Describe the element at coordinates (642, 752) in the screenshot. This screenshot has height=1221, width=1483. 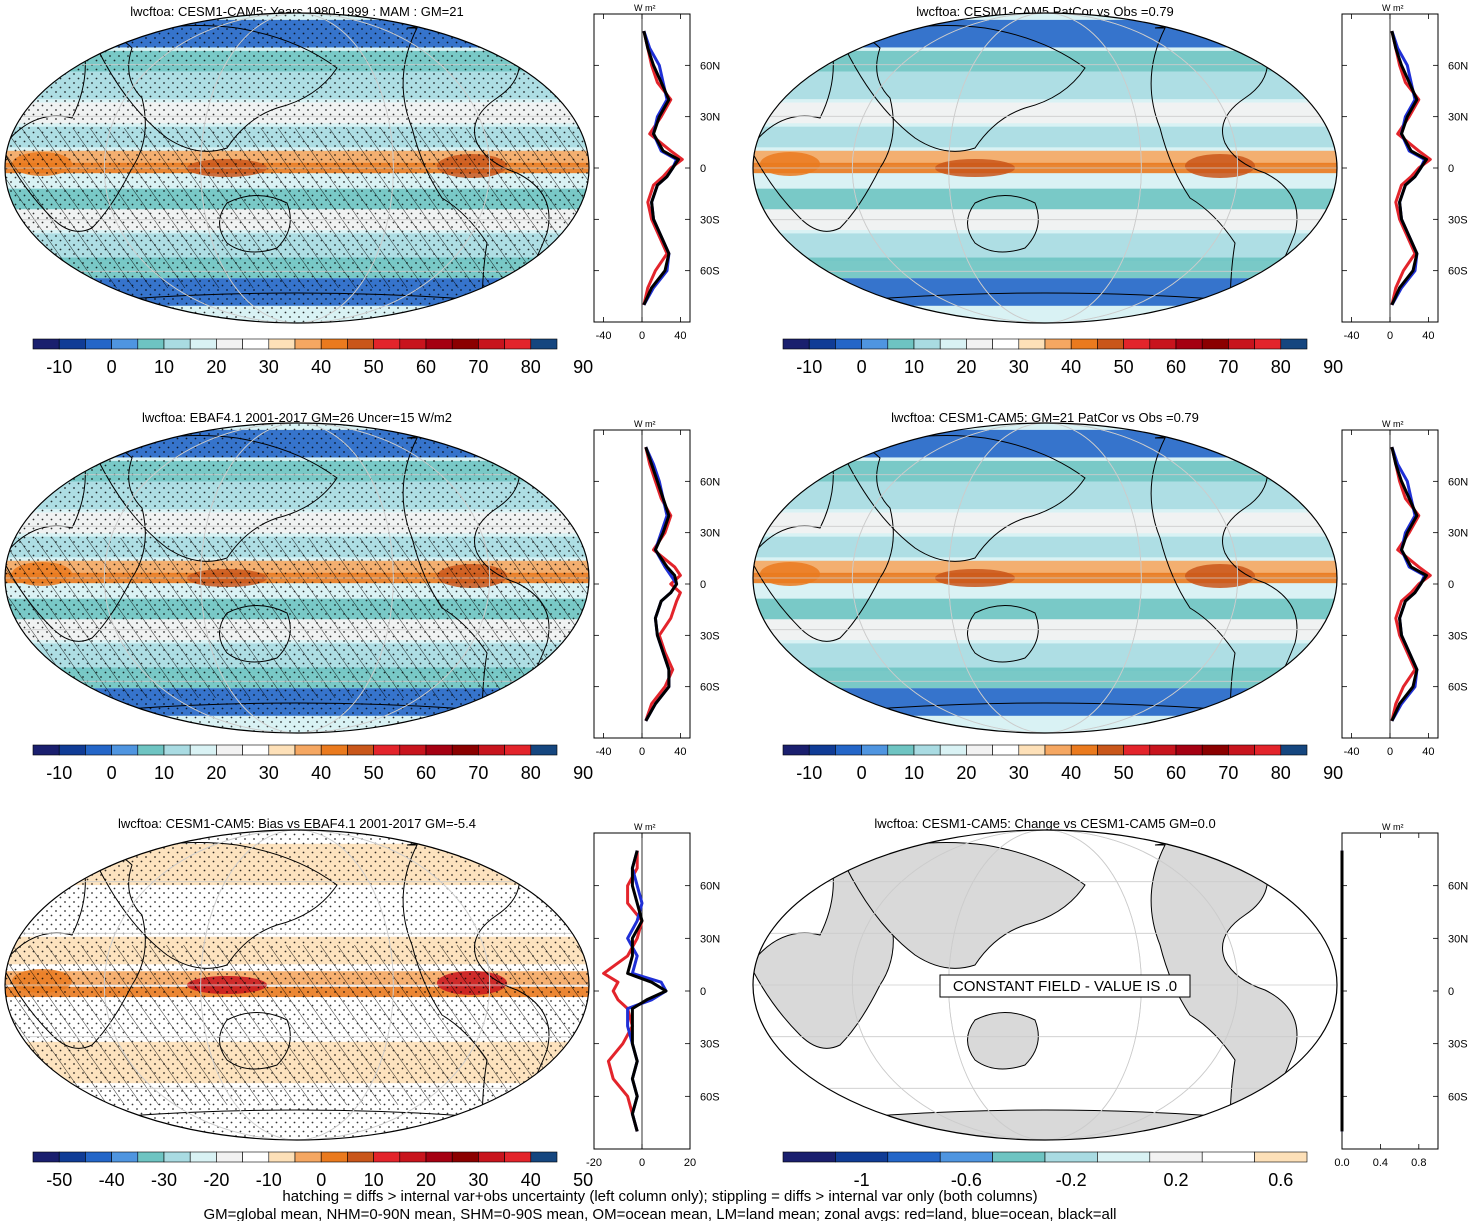
I see `zonal-xtick-label: 0` at that location.